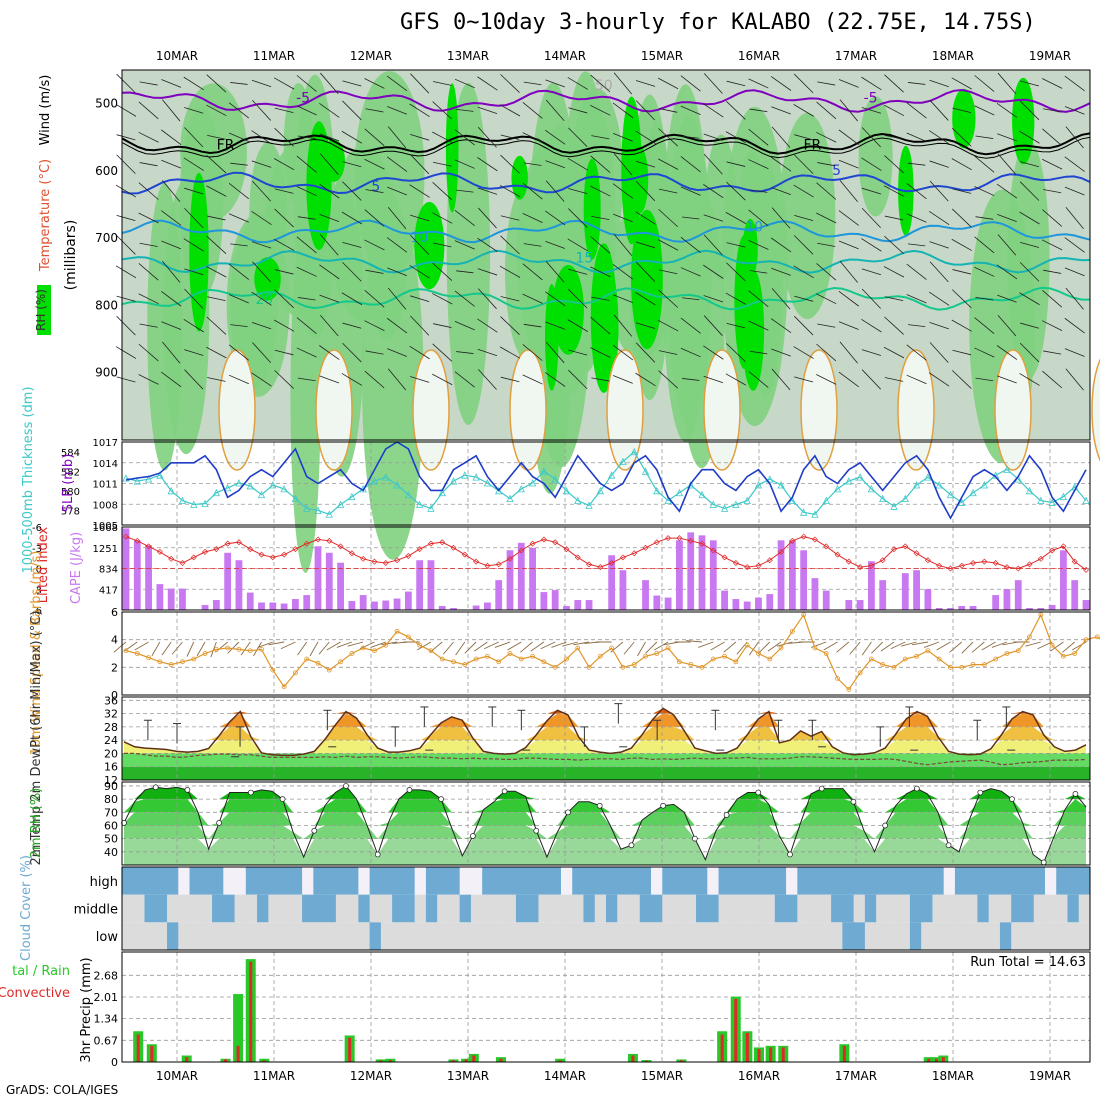 This screenshot has height=1100, width=1100. Describe the element at coordinates (606, 183) in the screenshot. I see `isotherm-line` at that location.